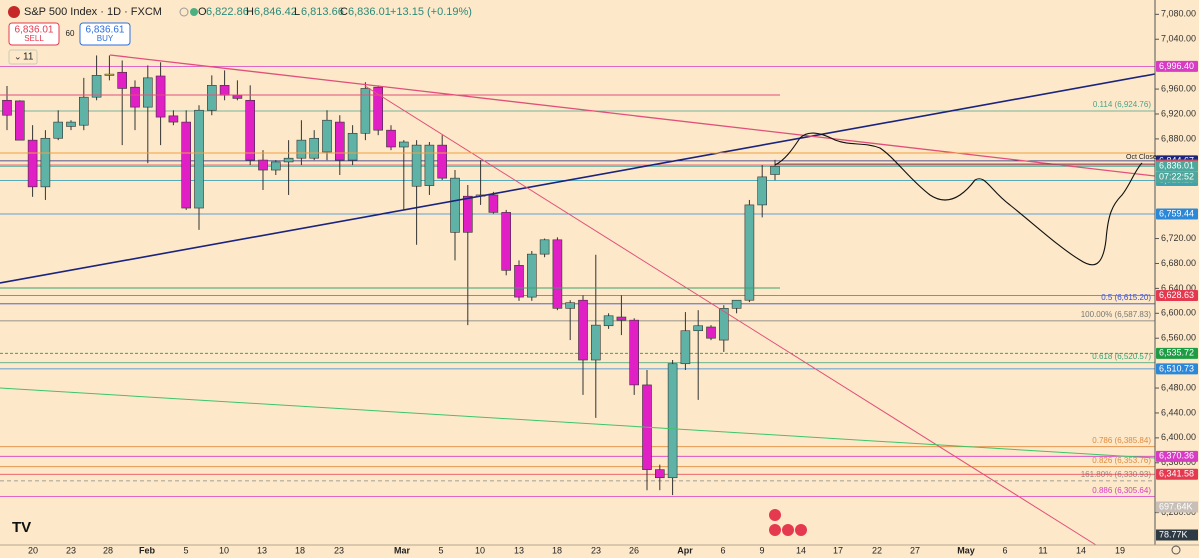 The image size is (1199, 558). What do you see at coordinates (519, 550) in the screenshot?
I see `x-tick-label: 13` at bounding box center [519, 550].